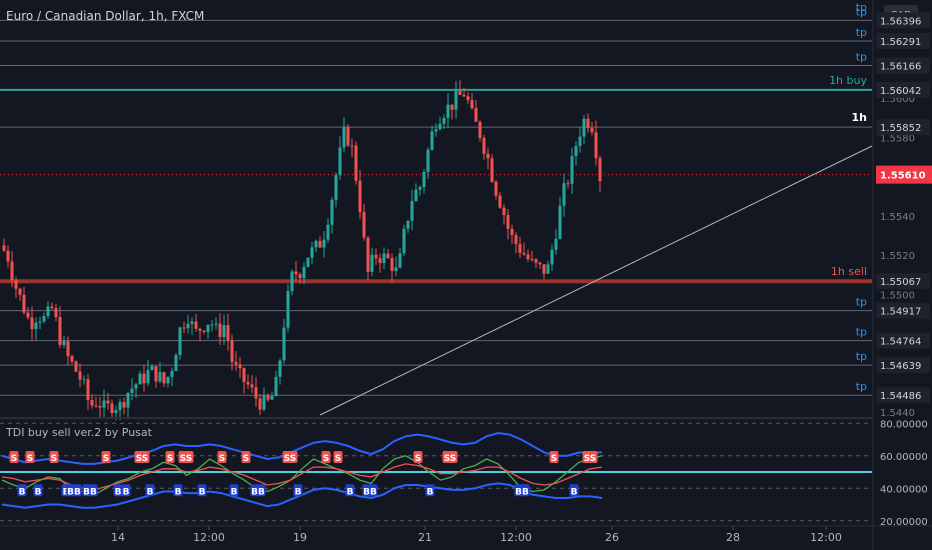 Image resolution: width=932 pixels, height=550 pixels. I want to click on level-tag-label: tp, so click(861, 356).